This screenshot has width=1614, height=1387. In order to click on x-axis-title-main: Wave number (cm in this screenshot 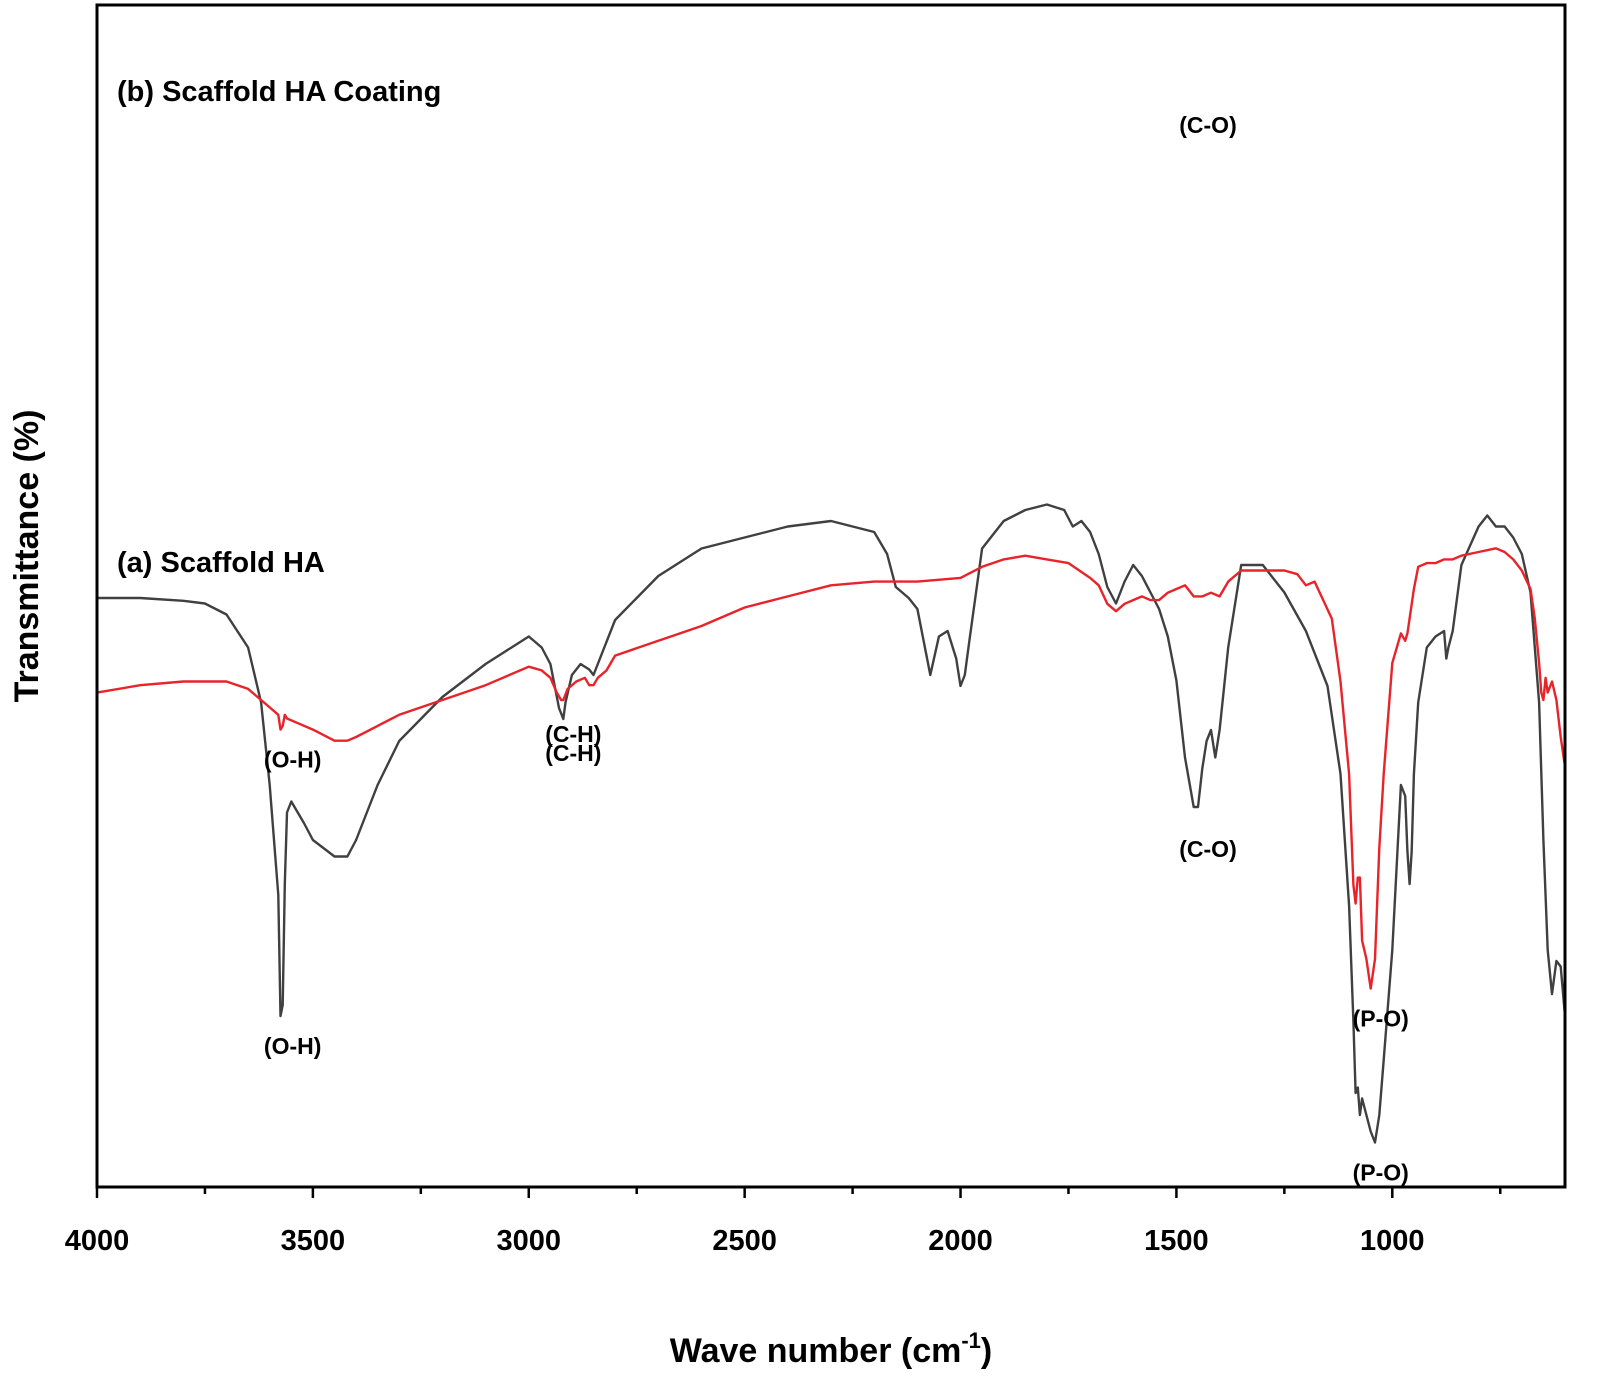, I will do `click(816, 1351)`.